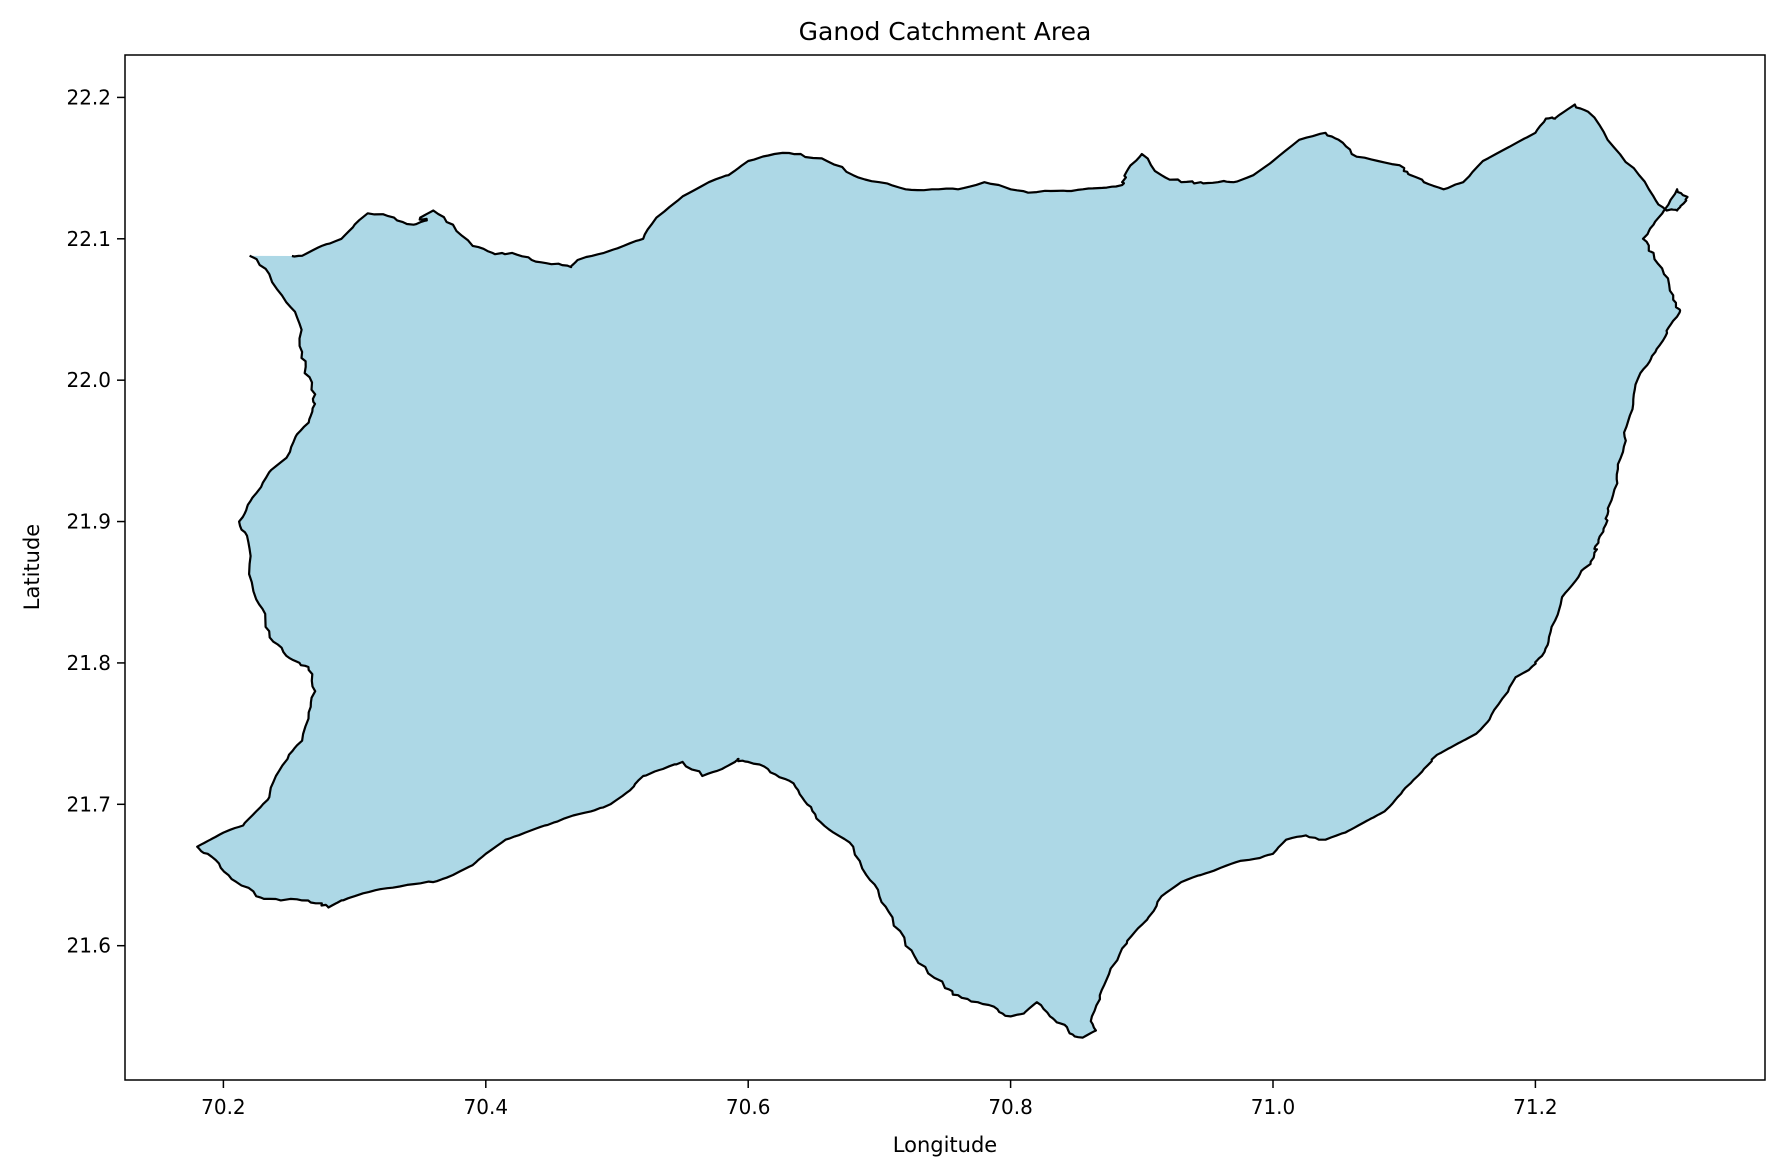  What do you see at coordinates (1010, 1107) in the screenshot?
I see `x-tick-label: 70.8` at bounding box center [1010, 1107].